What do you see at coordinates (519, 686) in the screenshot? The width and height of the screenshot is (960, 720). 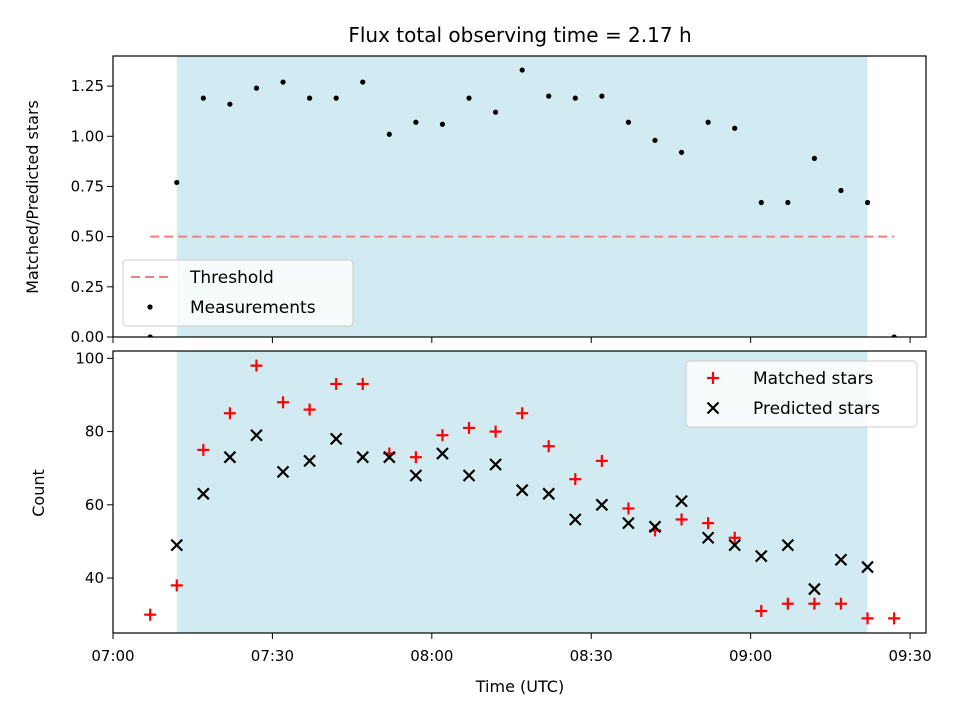 I see `x-axis-label: Time (UTC)` at bounding box center [519, 686].